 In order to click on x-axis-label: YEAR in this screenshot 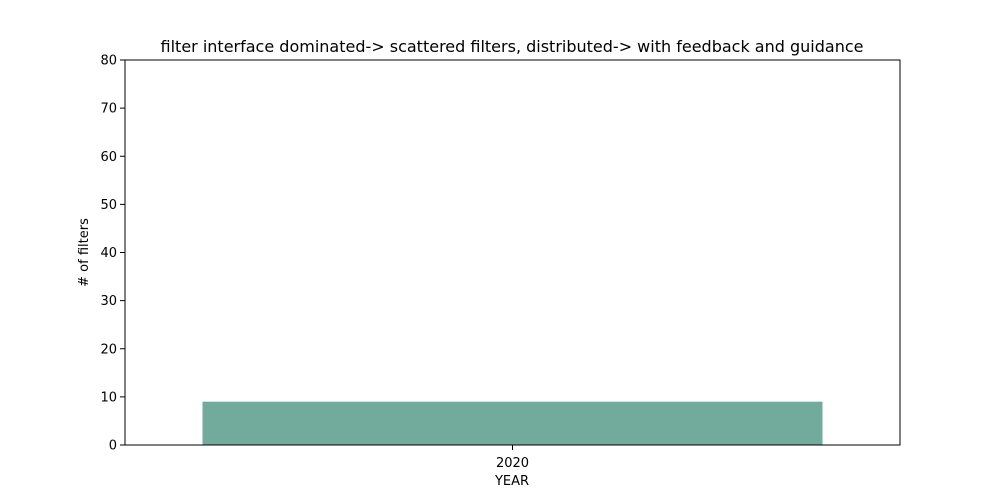, I will do `click(511, 481)`.